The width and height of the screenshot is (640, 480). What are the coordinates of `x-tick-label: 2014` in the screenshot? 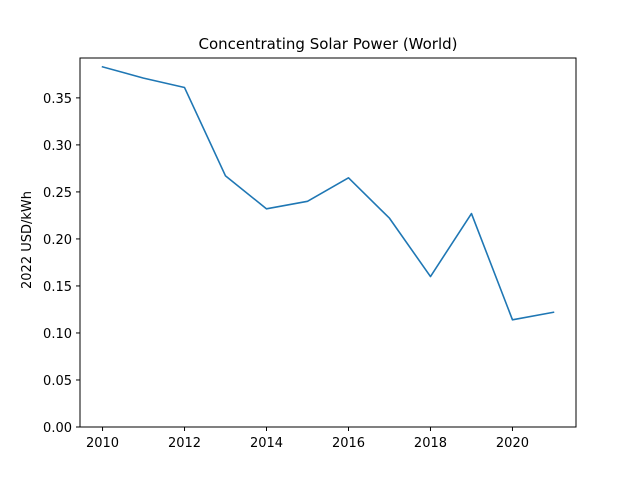 It's located at (266, 443).